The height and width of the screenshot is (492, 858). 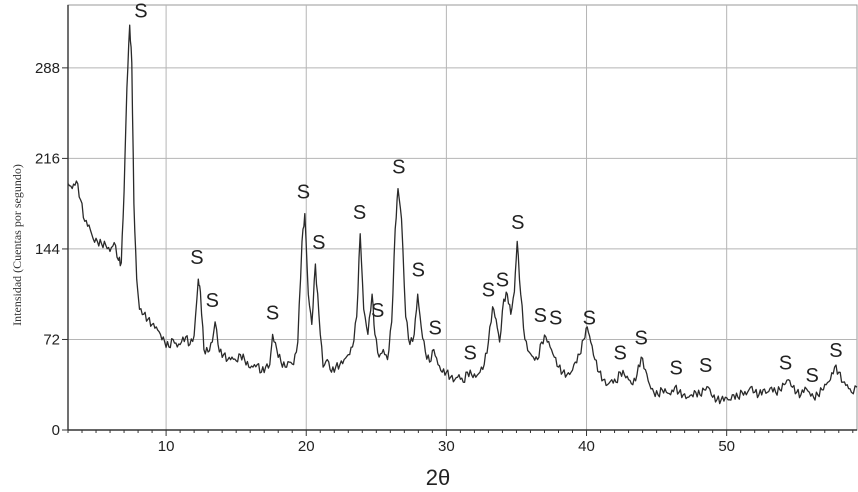 I want to click on y-tick-label: 216, so click(x=47, y=158).